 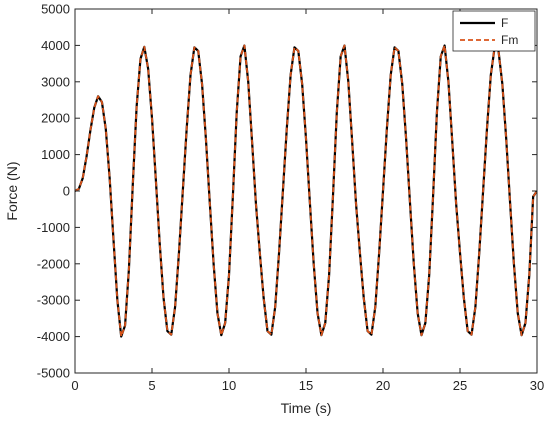 I want to click on x-tick-label: 20, so click(x=383, y=385).